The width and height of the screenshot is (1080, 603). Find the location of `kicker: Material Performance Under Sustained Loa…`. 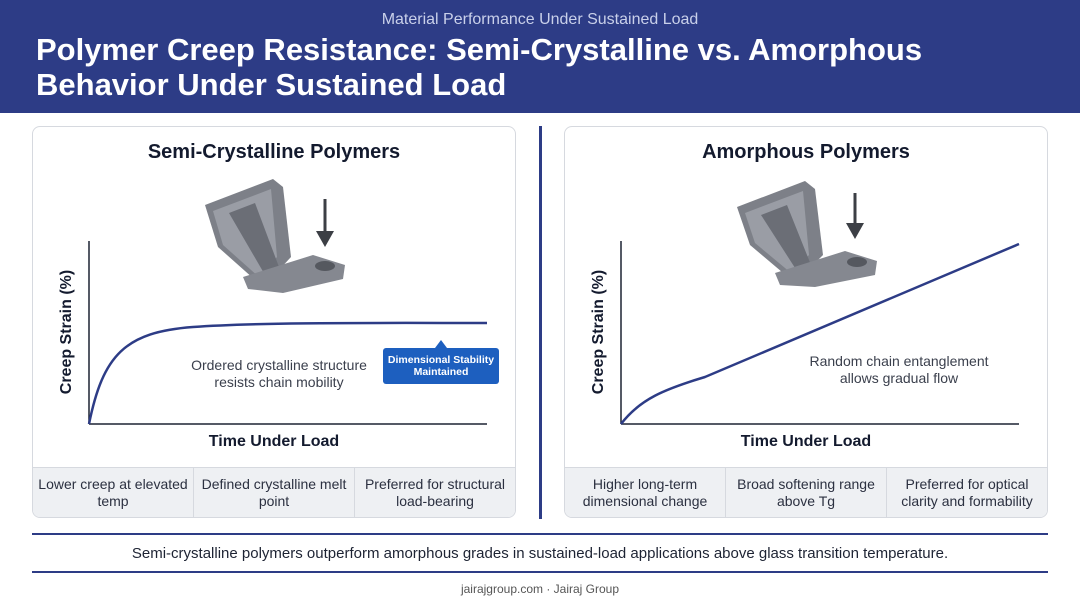

kicker: Material Performance Under Sustained Loa… is located at coordinates (540, 19).